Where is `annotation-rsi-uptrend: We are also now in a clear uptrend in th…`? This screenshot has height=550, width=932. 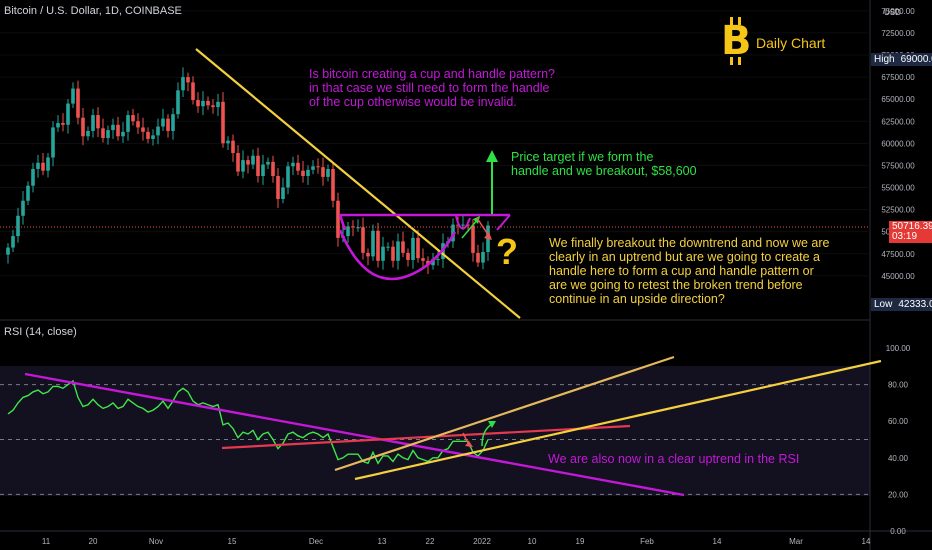 annotation-rsi-uptrend: We are also now in a clear uptrend in th… is located at coordinates (674, 459).